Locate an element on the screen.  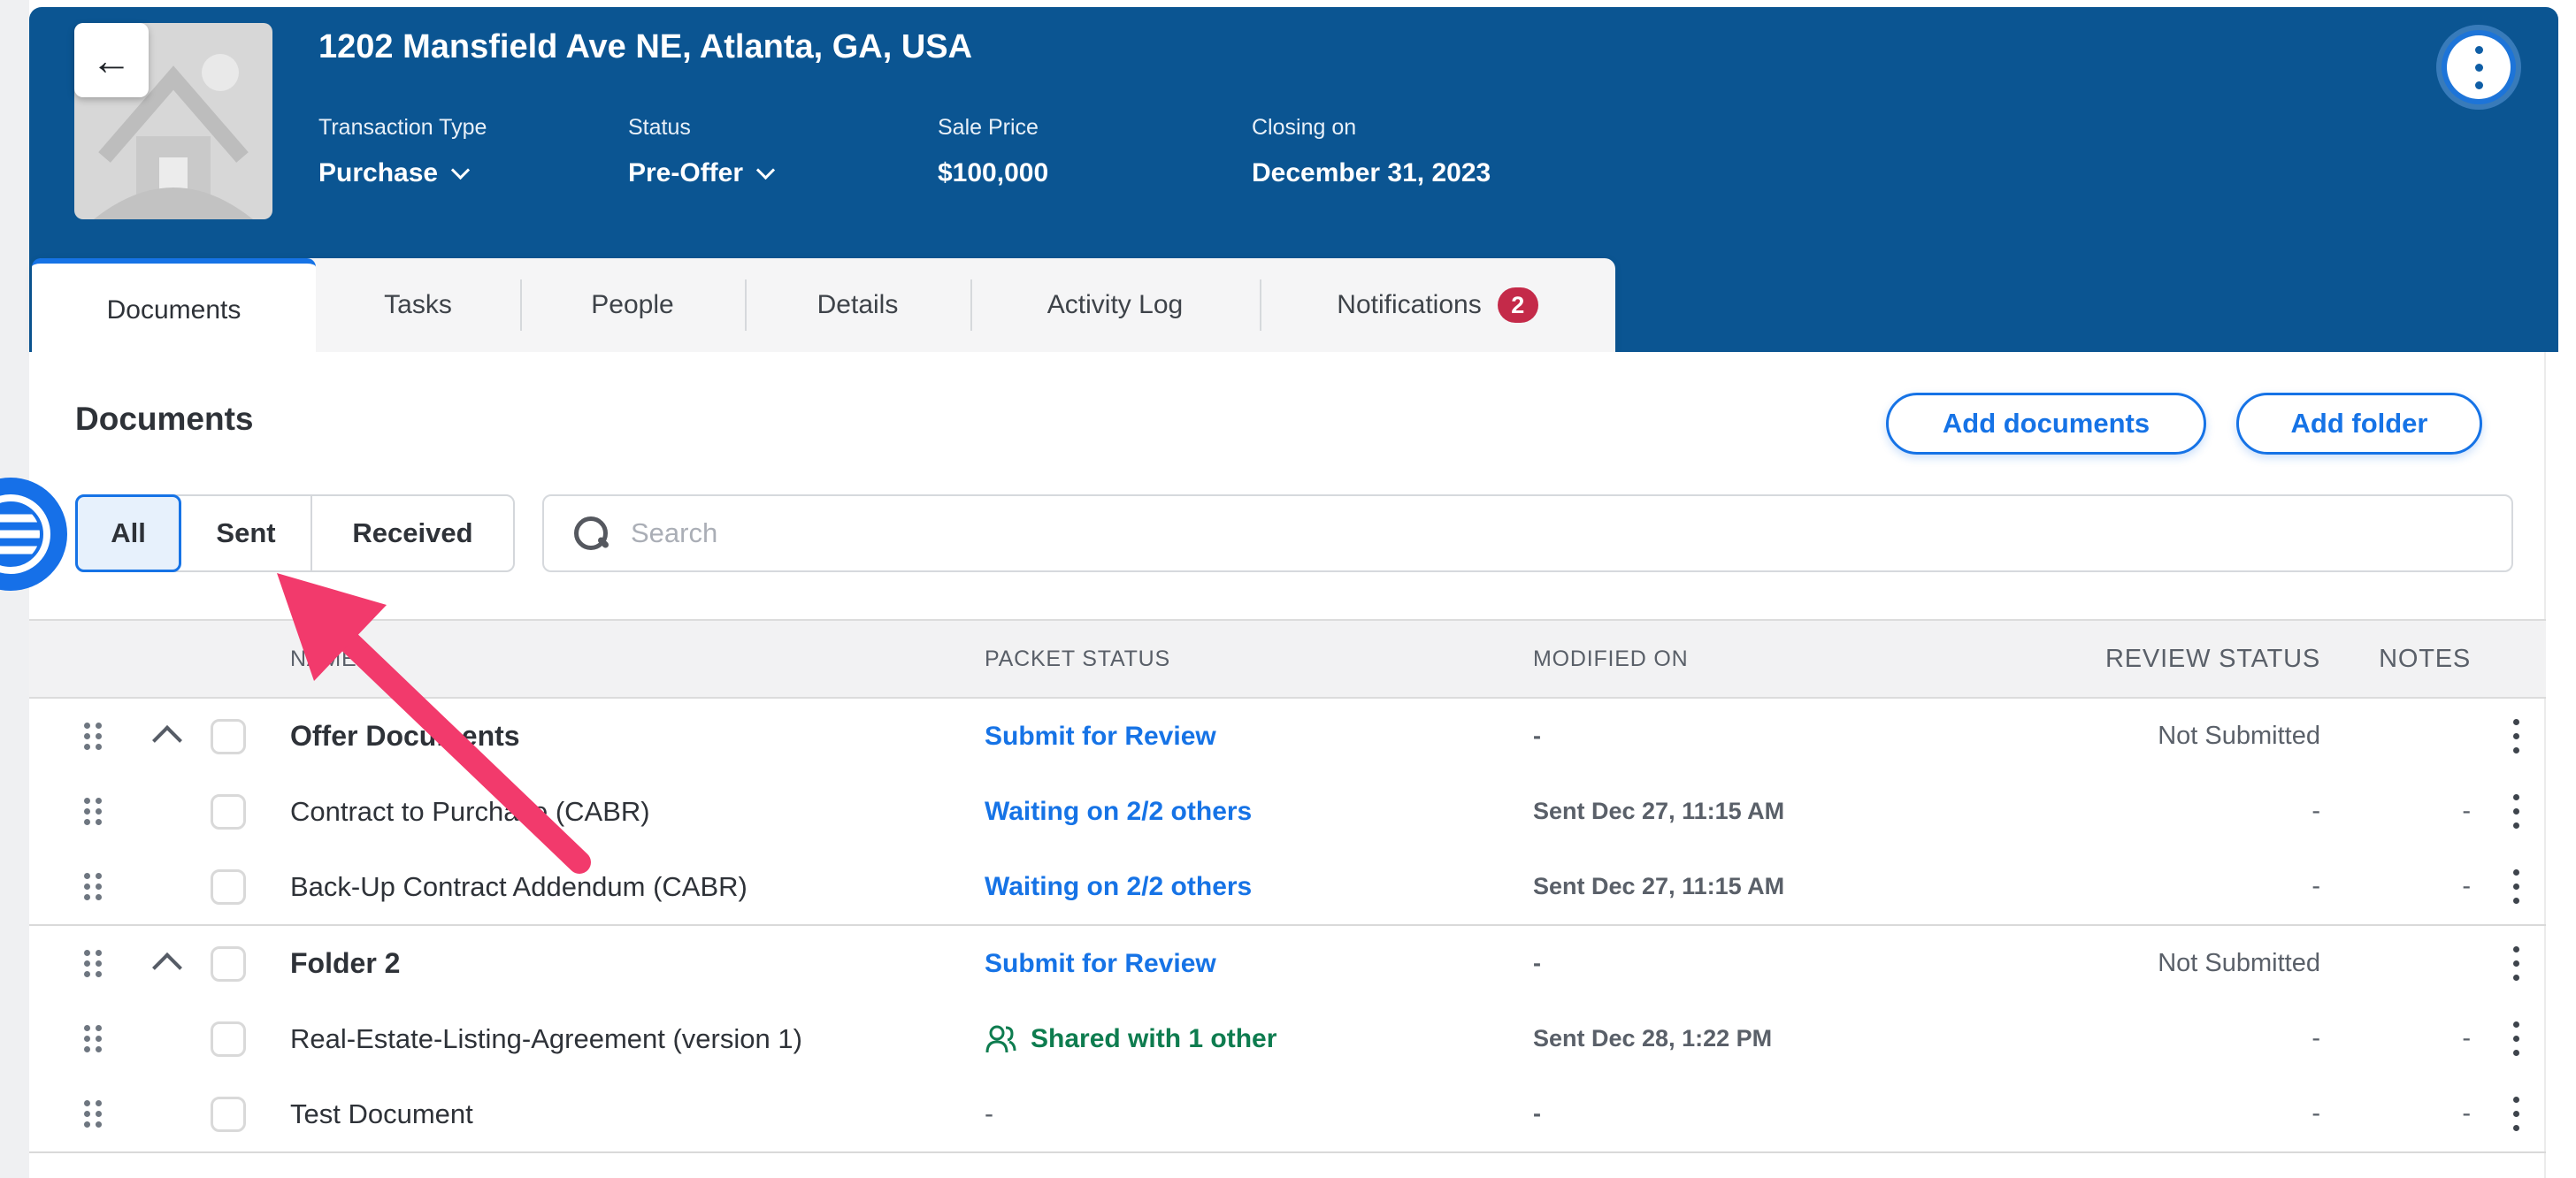
page-title: Documents is located at coordinates (164, 419).